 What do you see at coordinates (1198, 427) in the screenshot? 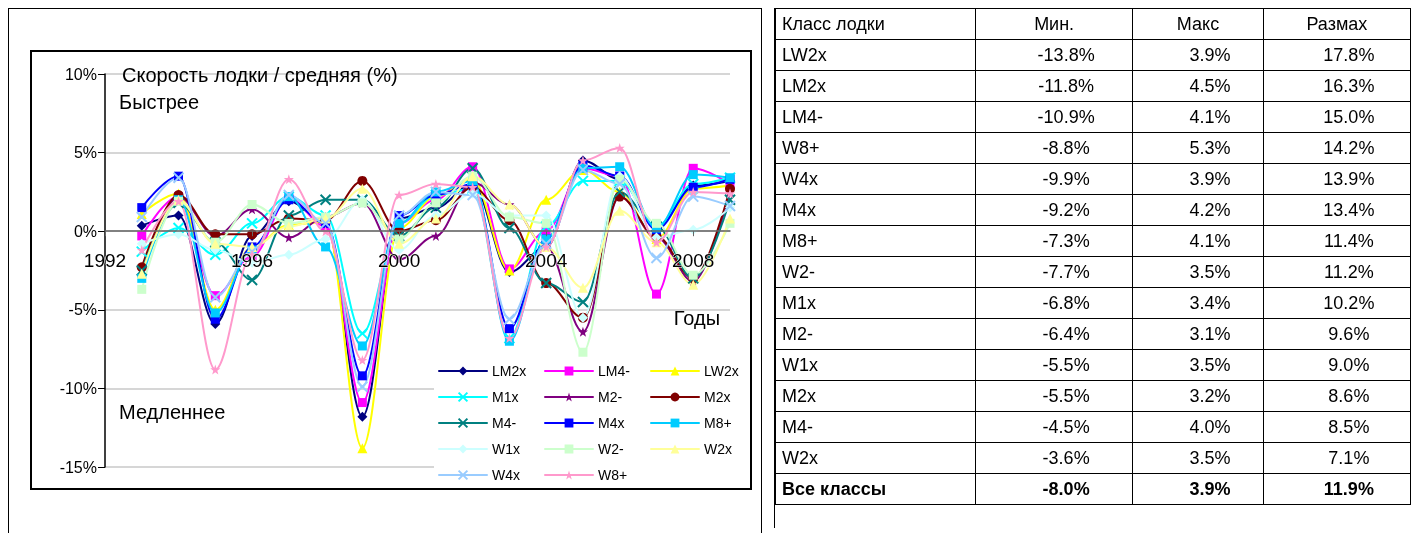
I see `data-label: 4.0%` at bounding box center [1198, 427].